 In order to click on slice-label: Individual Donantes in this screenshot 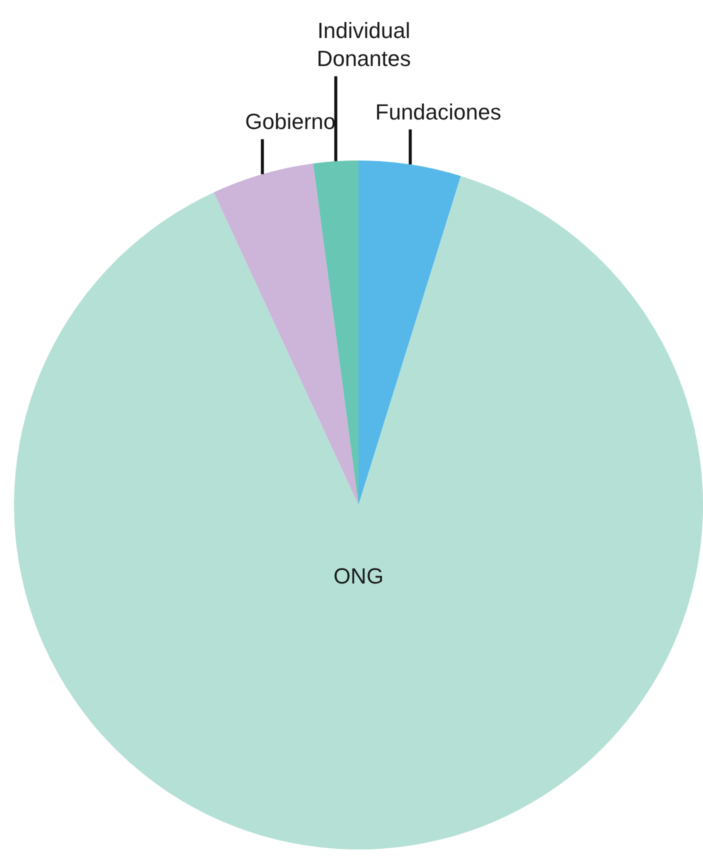, I will do `click(363, 45)`.